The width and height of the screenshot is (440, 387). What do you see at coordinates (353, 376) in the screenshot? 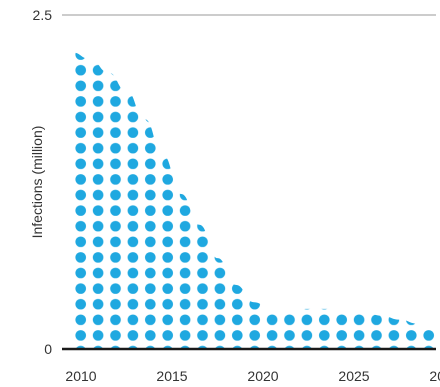
I see `x-tick-label: 2025` at bounding box center [353, 376].